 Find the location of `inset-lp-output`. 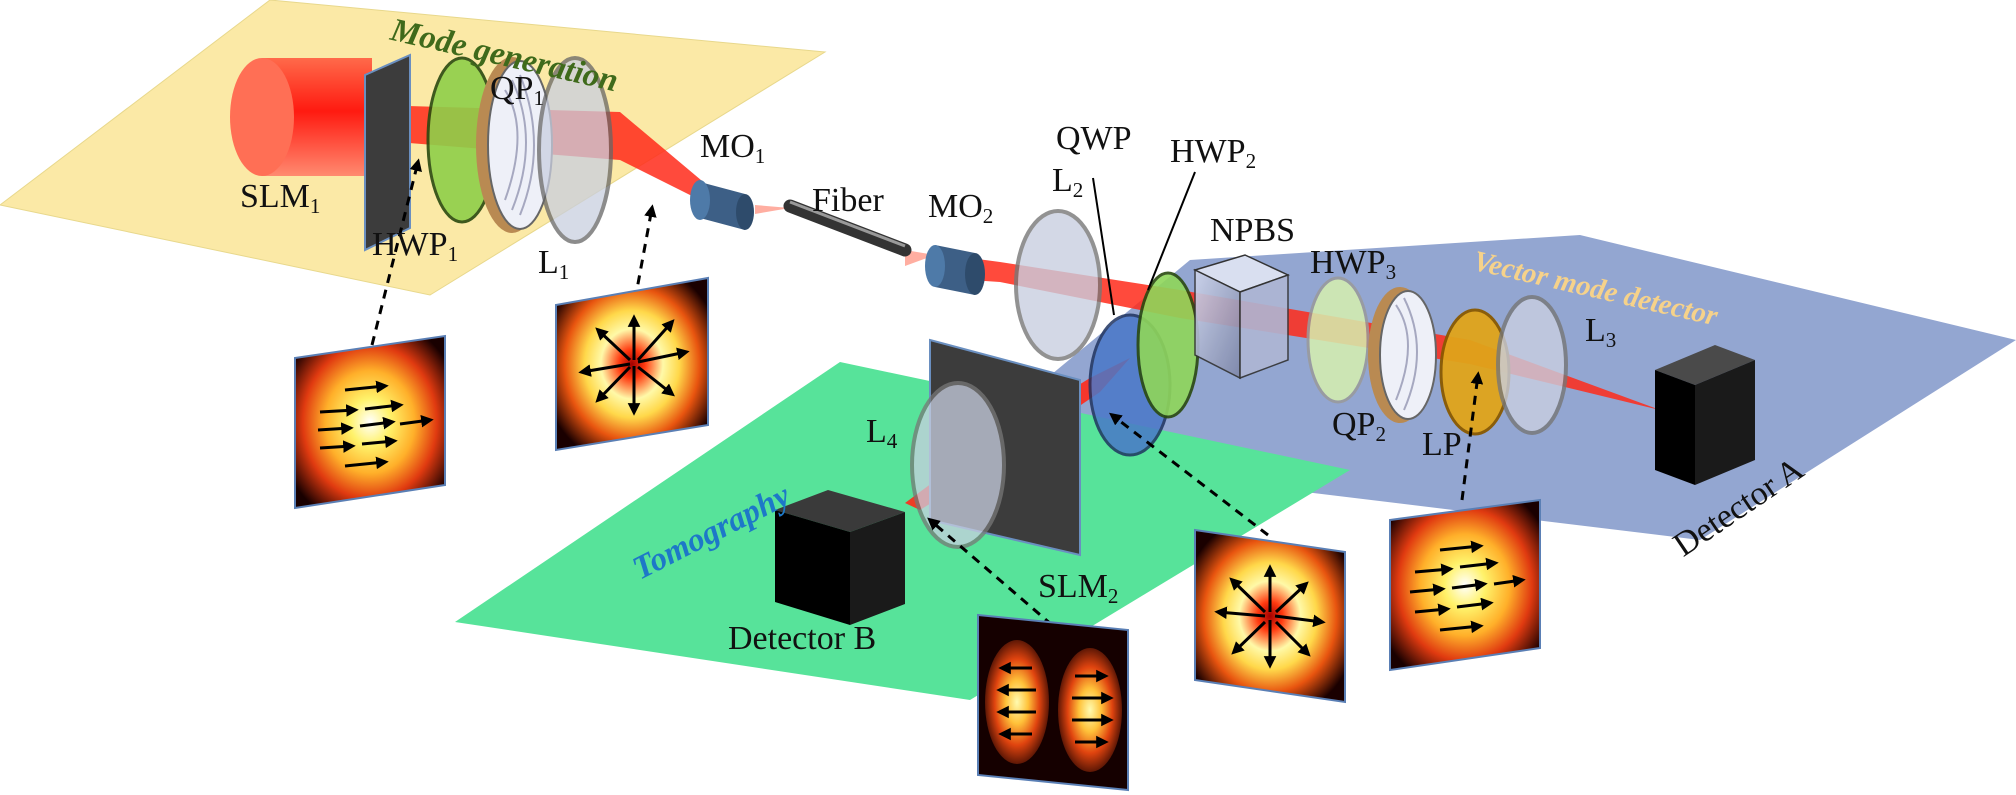

inset-lp-output is located at coordinates (1465, 585).